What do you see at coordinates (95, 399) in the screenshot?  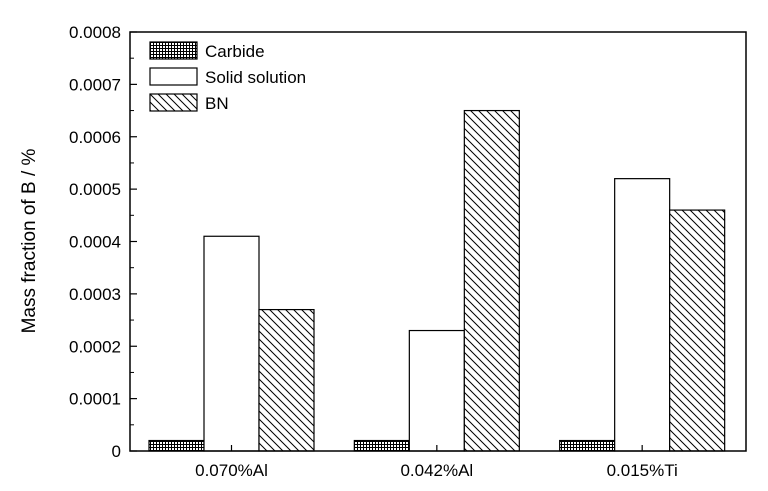 I see `y-tick-label: 0.0001` at bounding box center [95, 399].